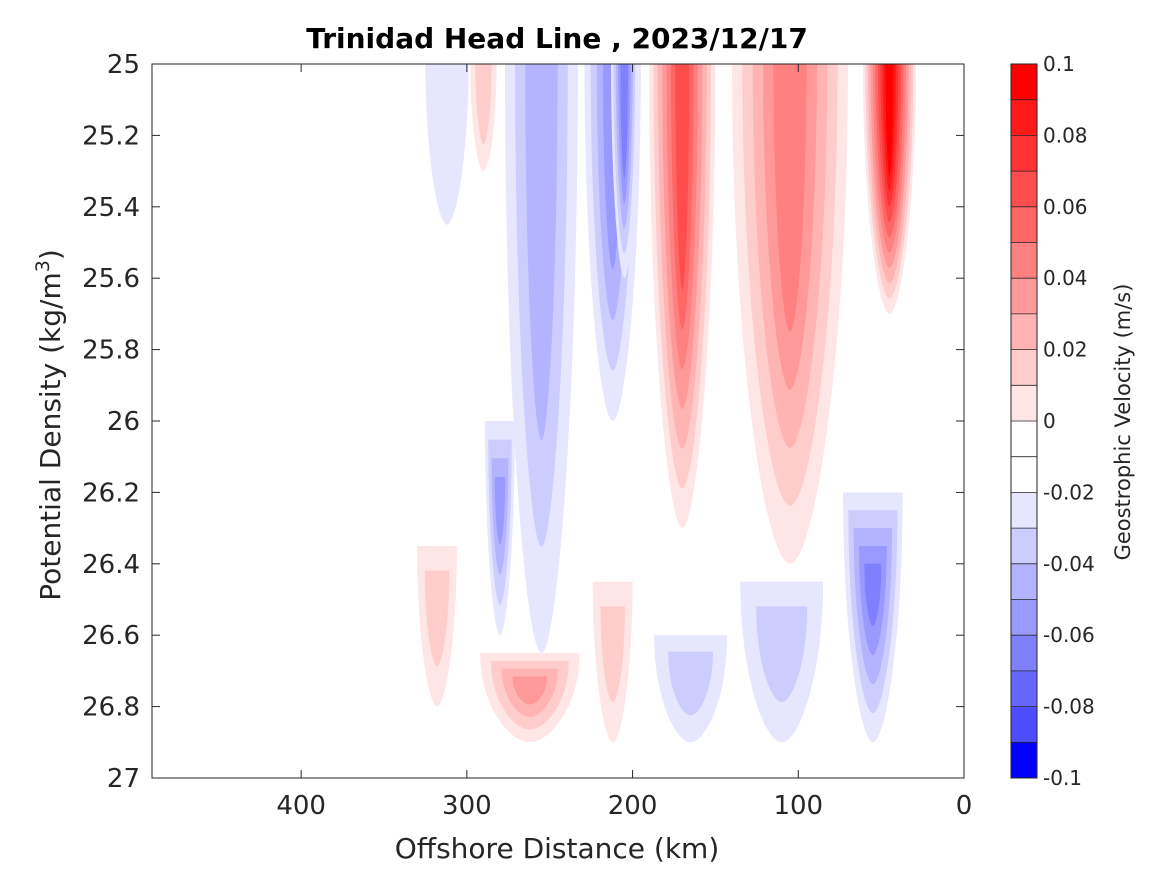  What do you see at coordinates (889, 120) in the screenshot?
I see `contour-level-positive-jet-45km` at bounding box center [889, 120].